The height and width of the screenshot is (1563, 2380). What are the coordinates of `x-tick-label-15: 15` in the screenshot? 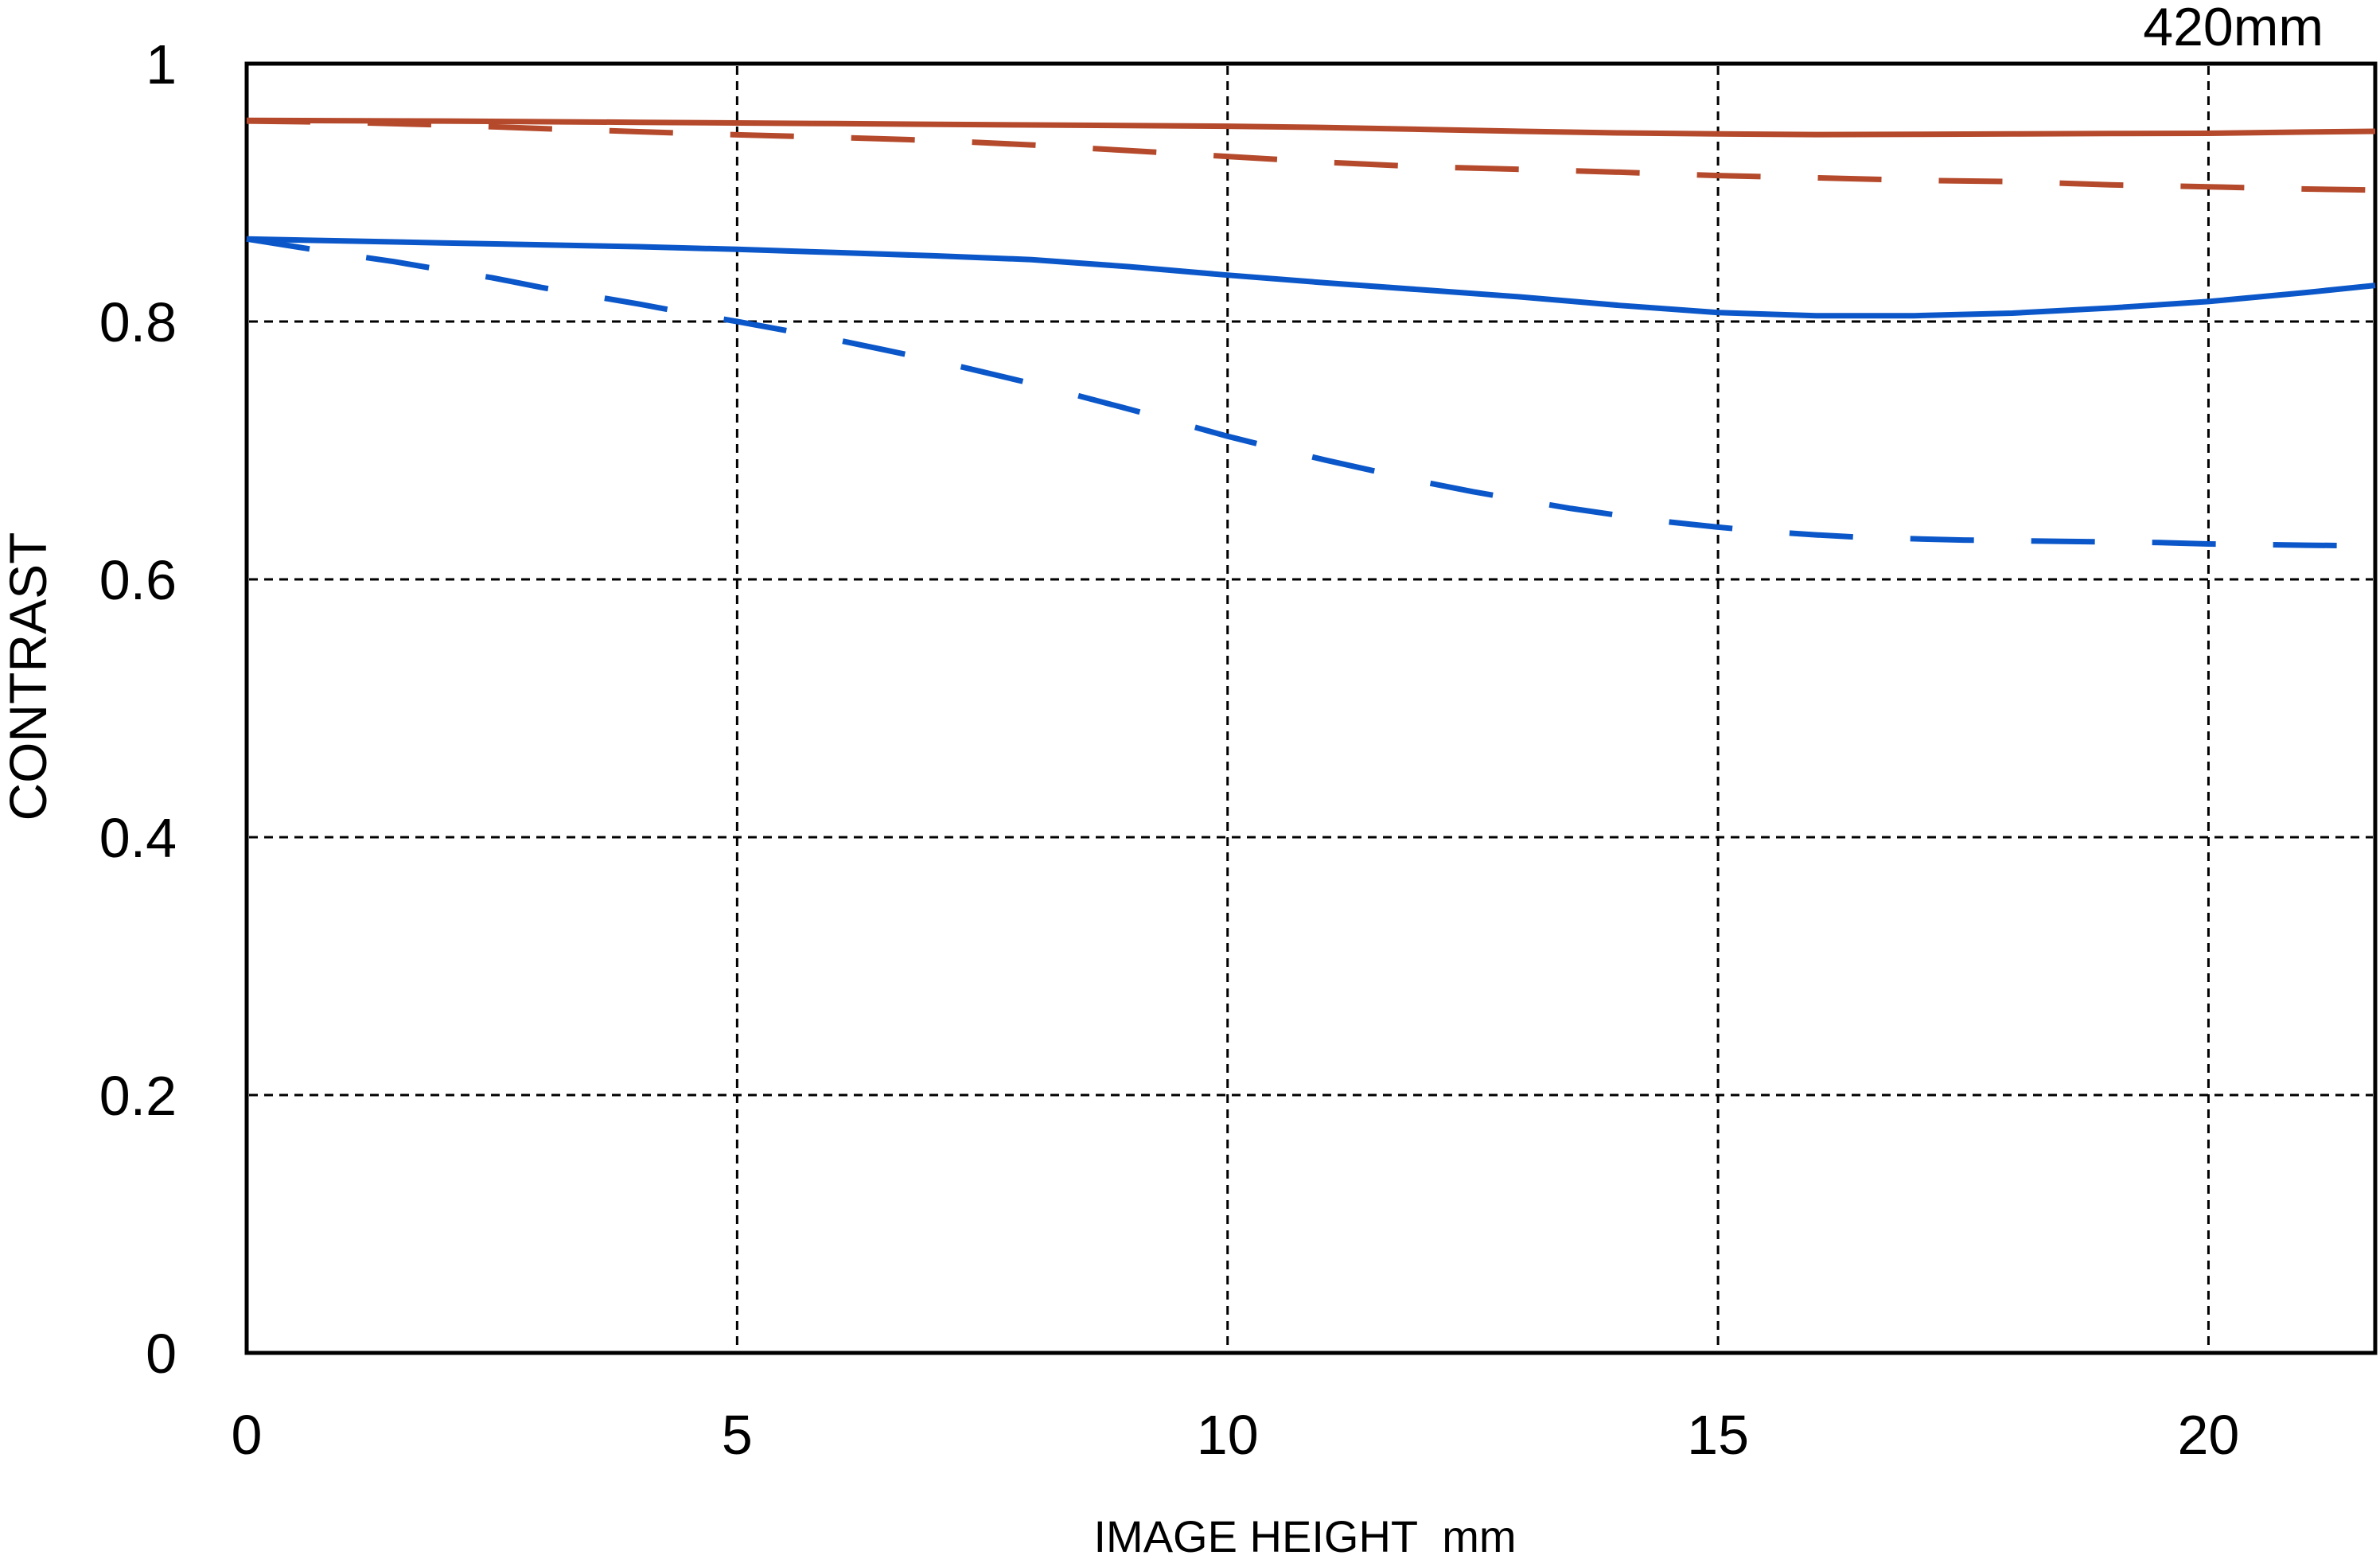 It's located at (1718, 1435).